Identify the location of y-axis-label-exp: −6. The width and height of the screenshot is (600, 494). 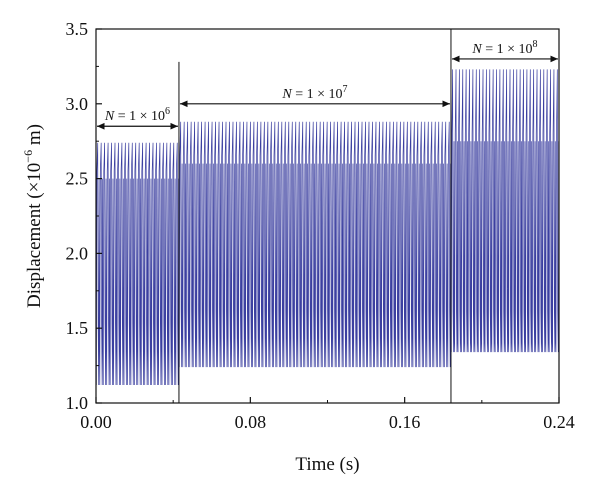
(28, 156).